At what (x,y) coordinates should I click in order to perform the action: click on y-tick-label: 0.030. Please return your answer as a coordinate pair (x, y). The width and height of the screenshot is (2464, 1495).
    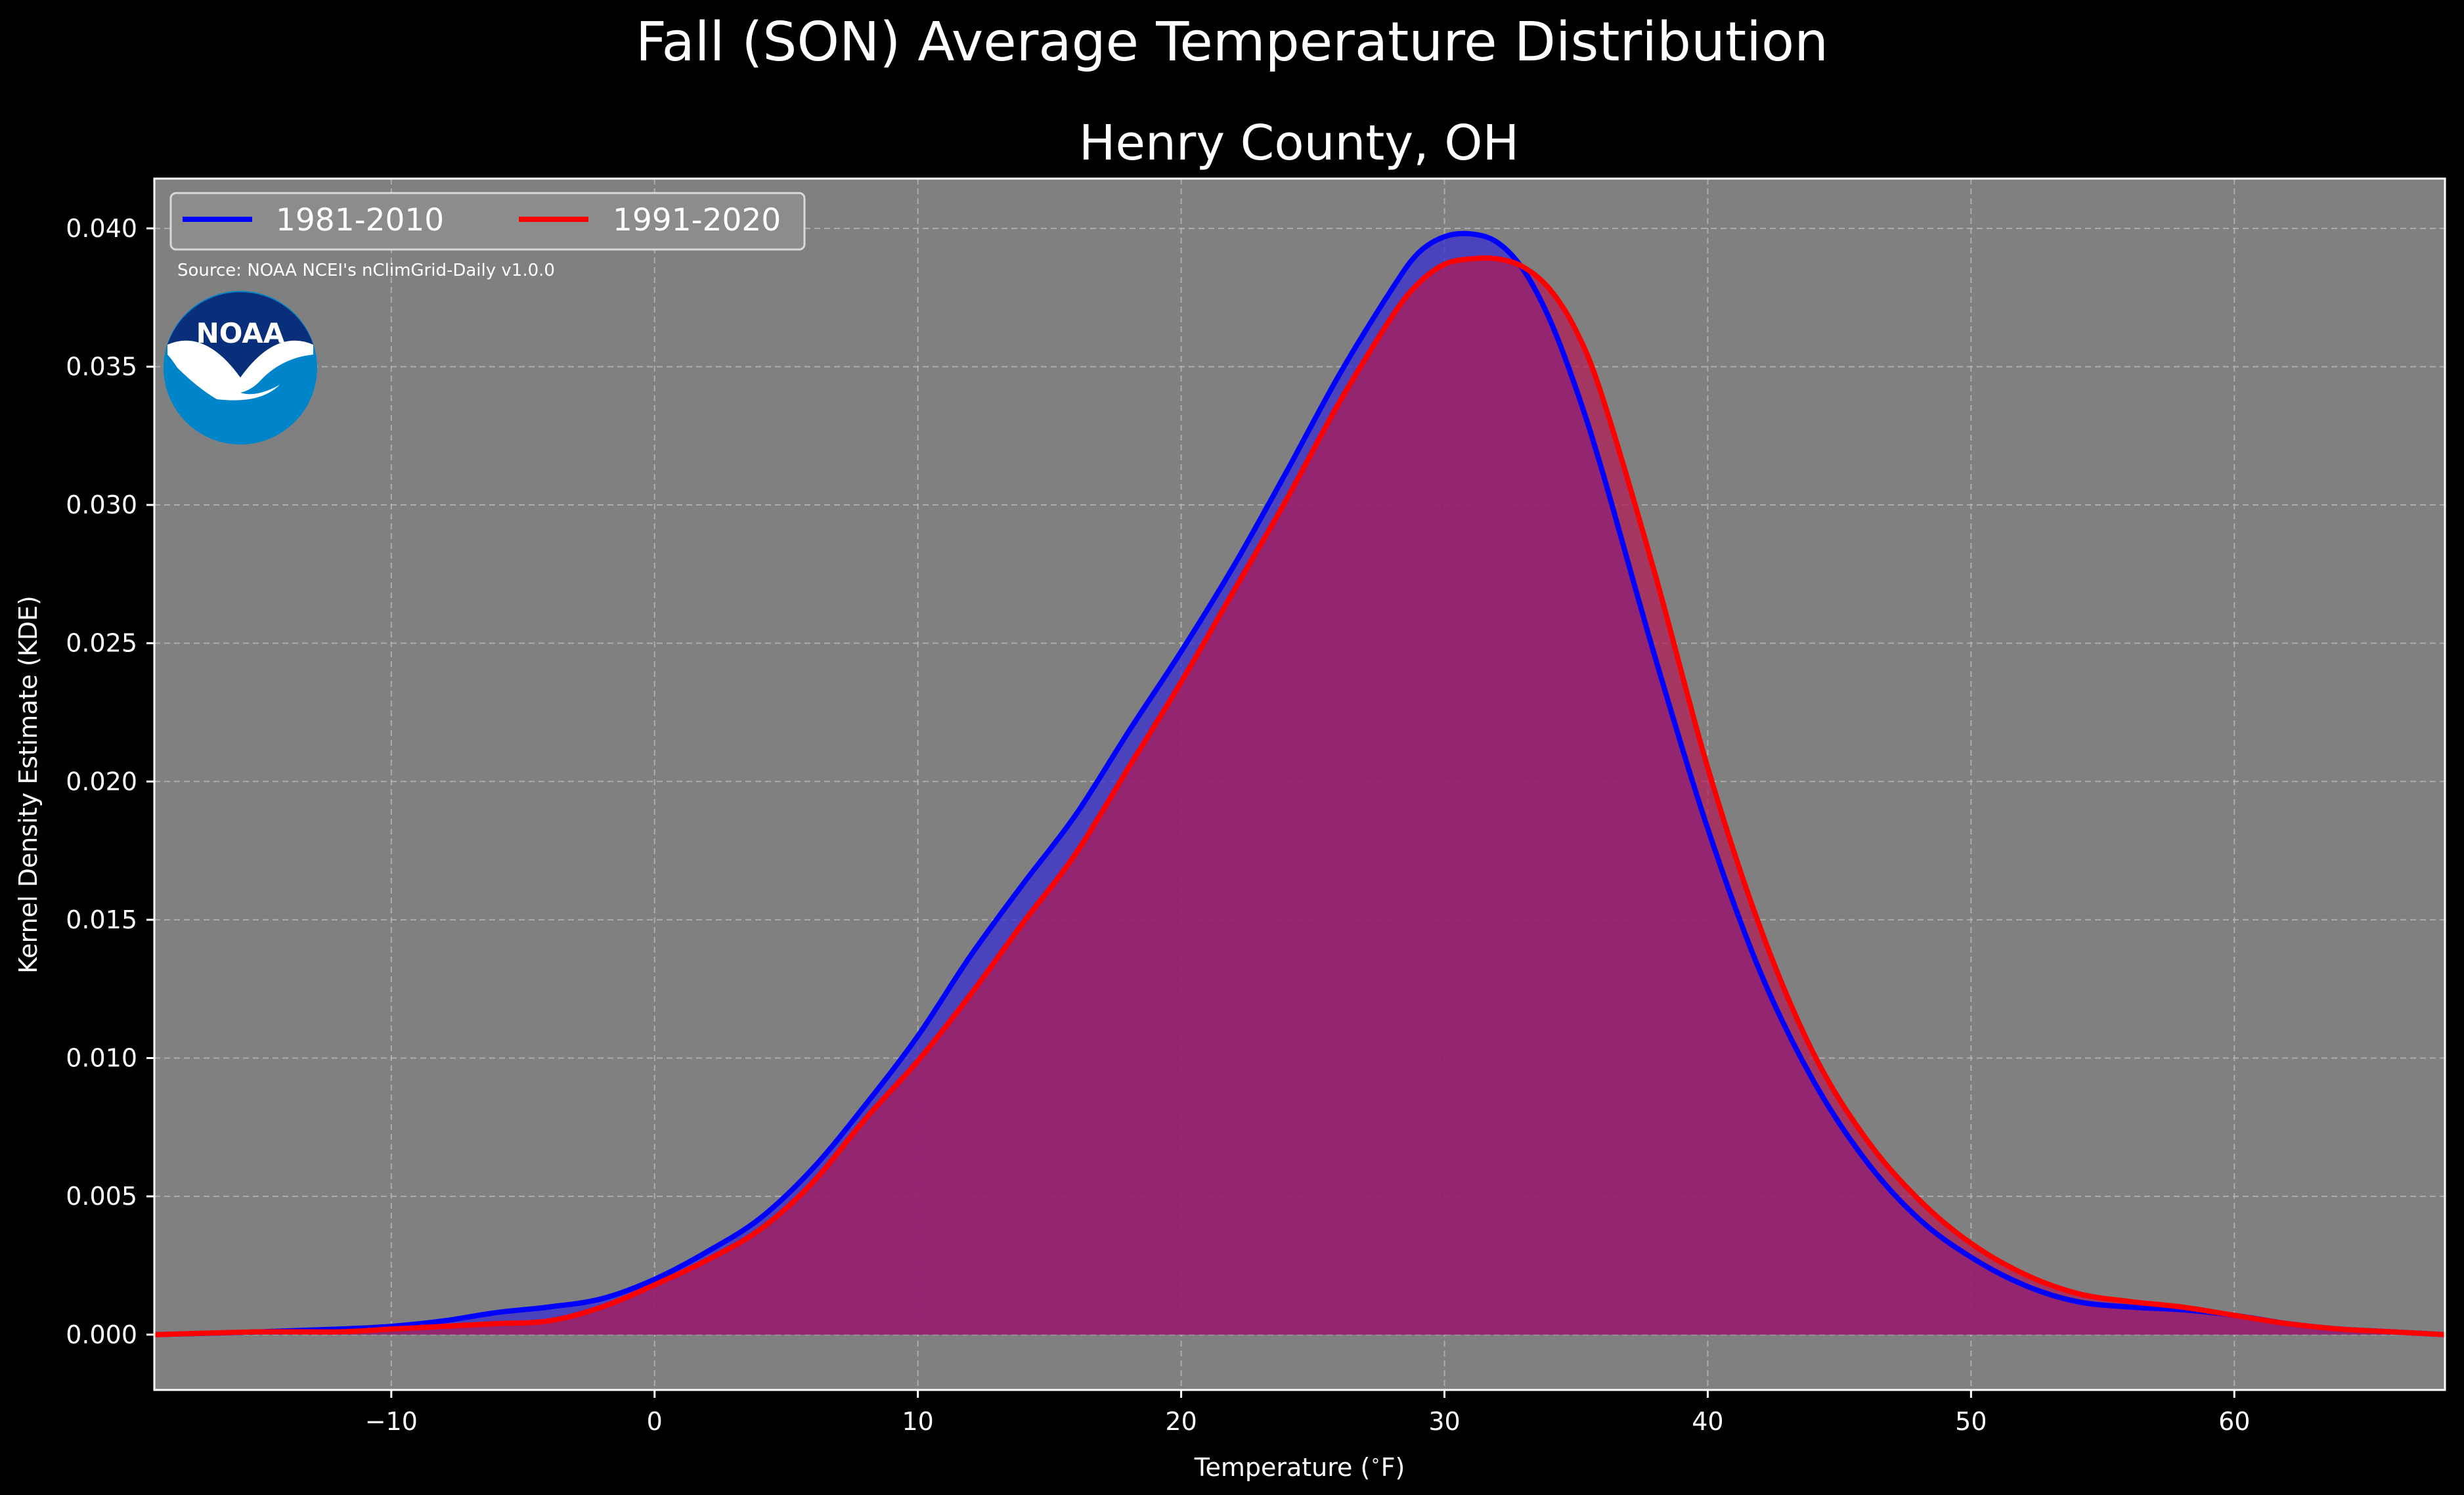
    Looking at the image, I should click on (101, 504).